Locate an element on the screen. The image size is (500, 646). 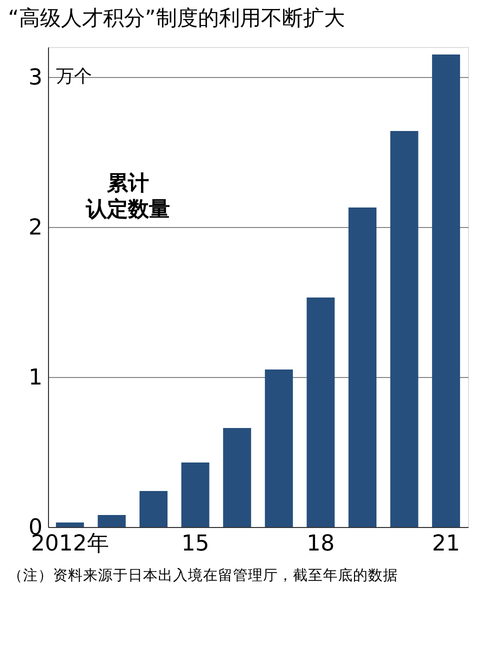
x-tick-label: 18 is located at coordinates (320, 544).